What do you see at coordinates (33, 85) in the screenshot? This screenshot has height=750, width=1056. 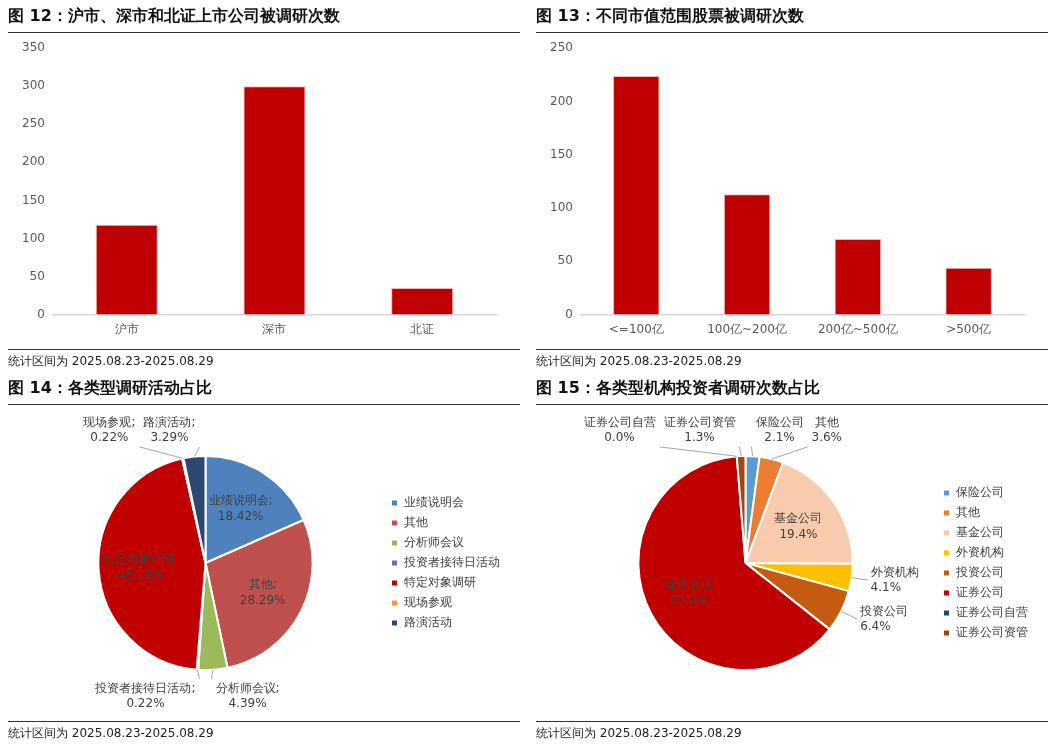 I see `y-tick-label: 300` at bounding box center [33, 85].